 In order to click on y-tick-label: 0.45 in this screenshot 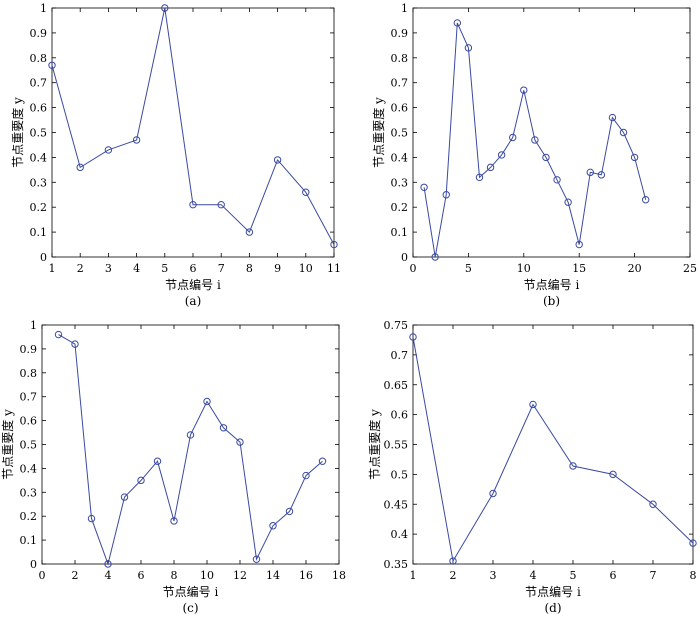, I will do `click(396, 504)`.